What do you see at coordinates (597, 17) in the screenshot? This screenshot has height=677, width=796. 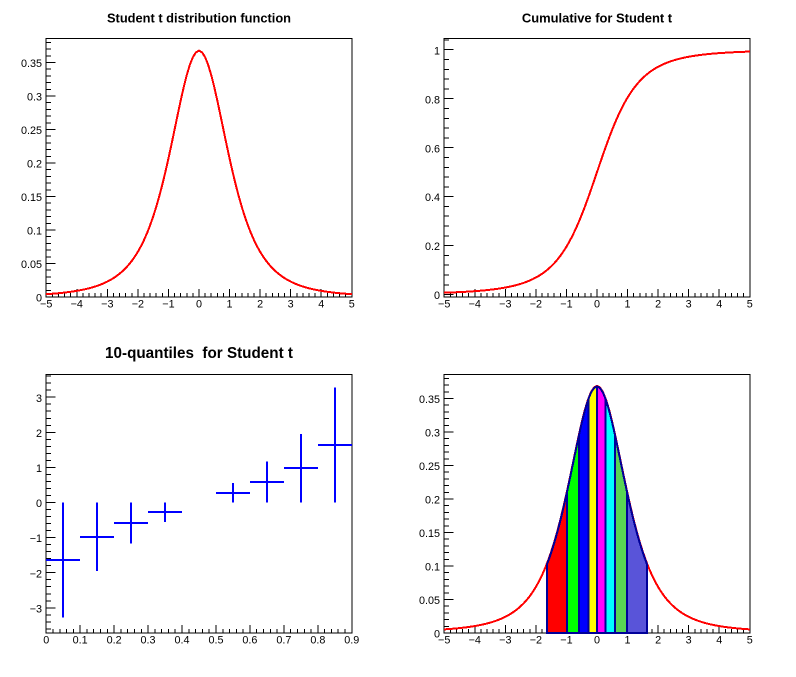 I see `svg-text: Cumulative for Student t` at bounding box center [597, 17].